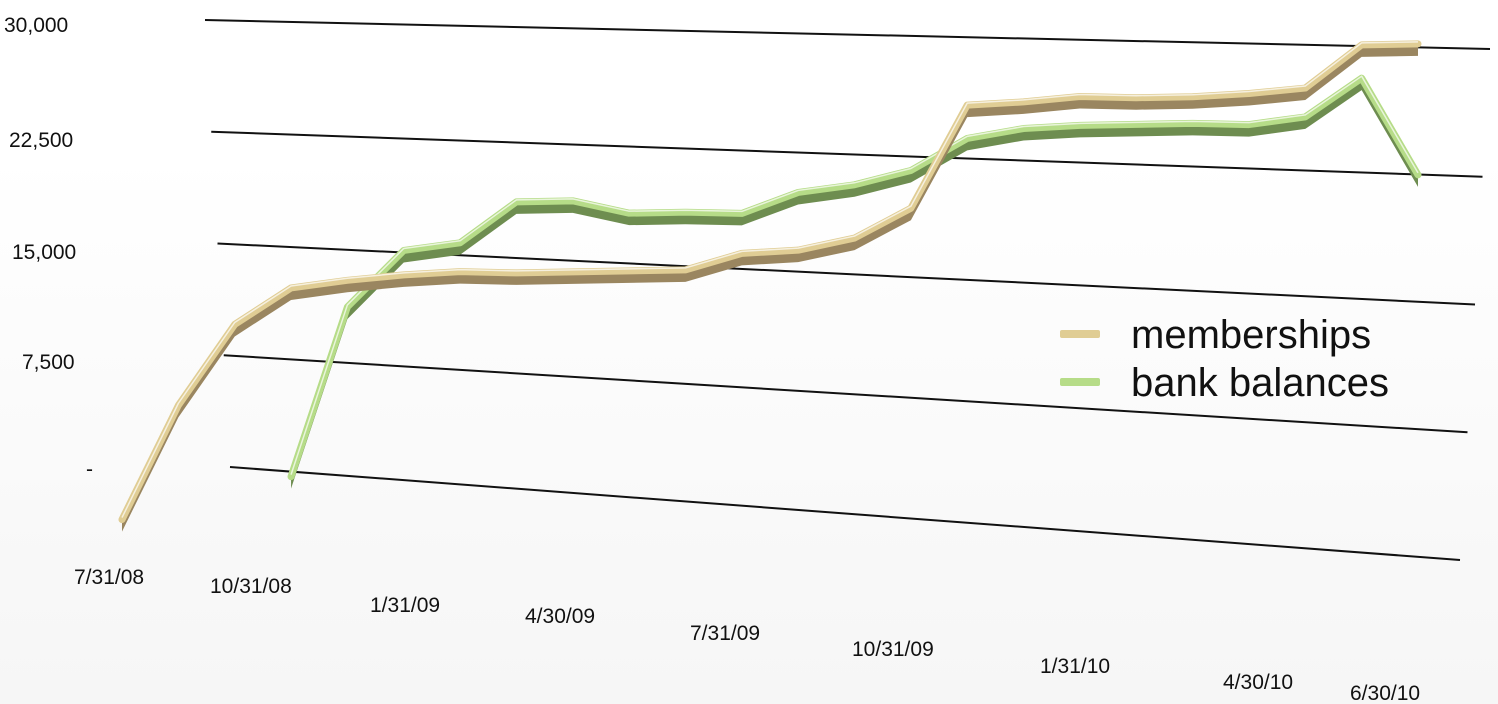  Describe the element at coordinates (725, 633) in the screenshot. I see `x-tick-label: 7/31/09` at that location.